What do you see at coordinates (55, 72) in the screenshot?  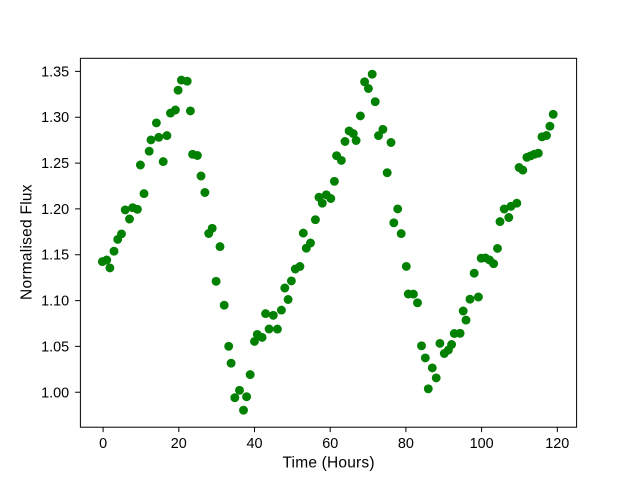 I see `svg-text: 1.35` at bounding box center [55, 72].